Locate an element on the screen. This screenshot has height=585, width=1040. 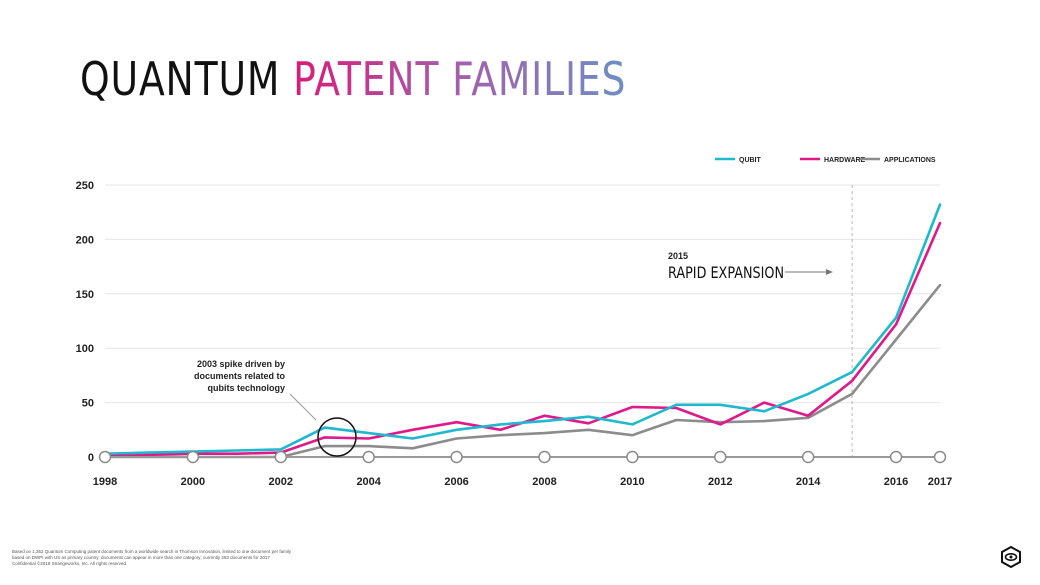
page-title: QUANTUM PATENT FAMILIES is located at coordinates (353, 79).